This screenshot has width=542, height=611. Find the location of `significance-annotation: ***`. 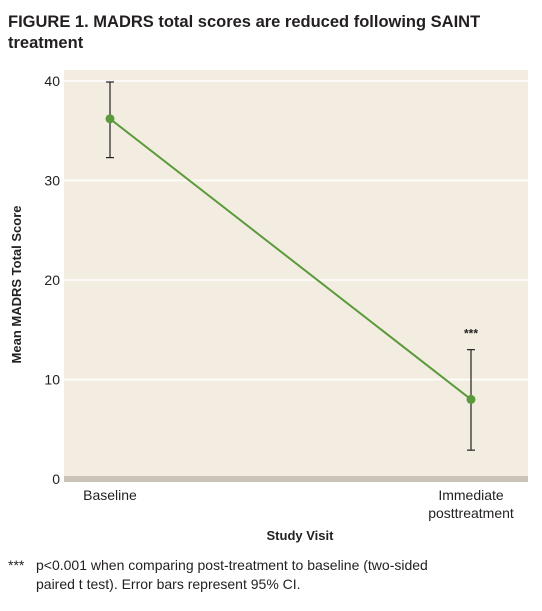

significance-annotation: *** is located at coordinates (471, 334).